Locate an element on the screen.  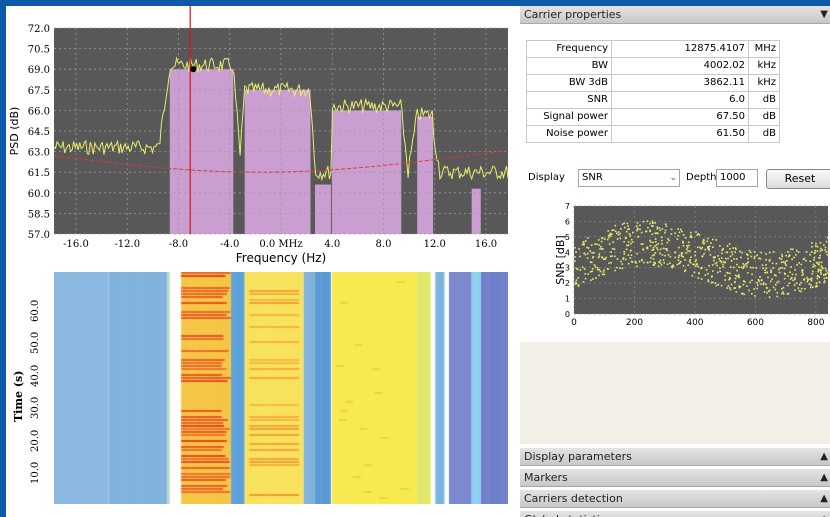
property-row: Frequency 12875.4107 MHz is located at coordinates (653, 49).